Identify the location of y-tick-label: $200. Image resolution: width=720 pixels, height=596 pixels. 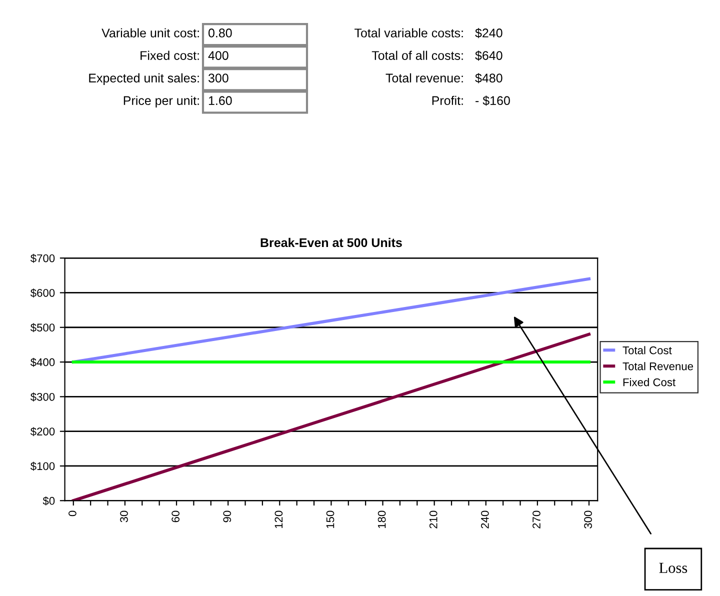
(42, 431).